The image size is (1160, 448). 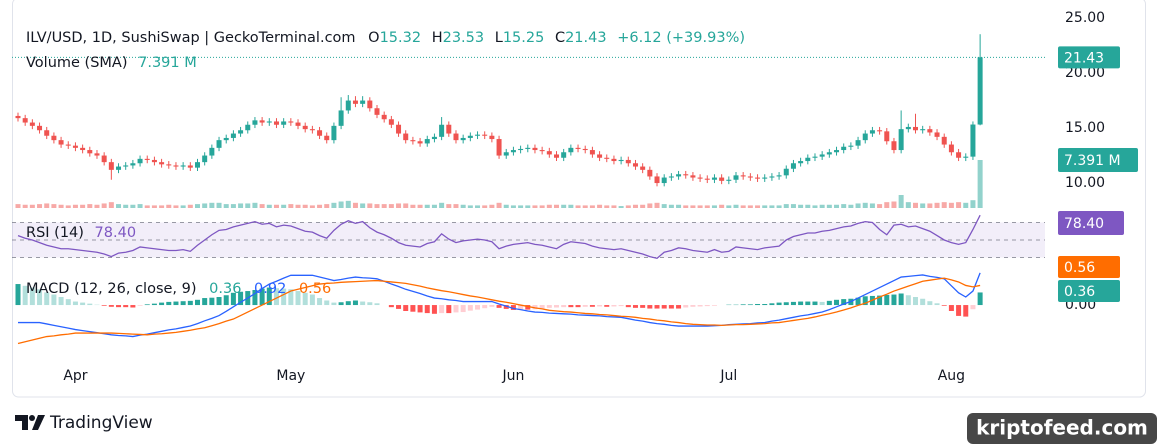 What do you see at coordinates (55, 233) in the screenshot?
I see `rsi-title: RSI (14)` at bounding box center [55, 233].